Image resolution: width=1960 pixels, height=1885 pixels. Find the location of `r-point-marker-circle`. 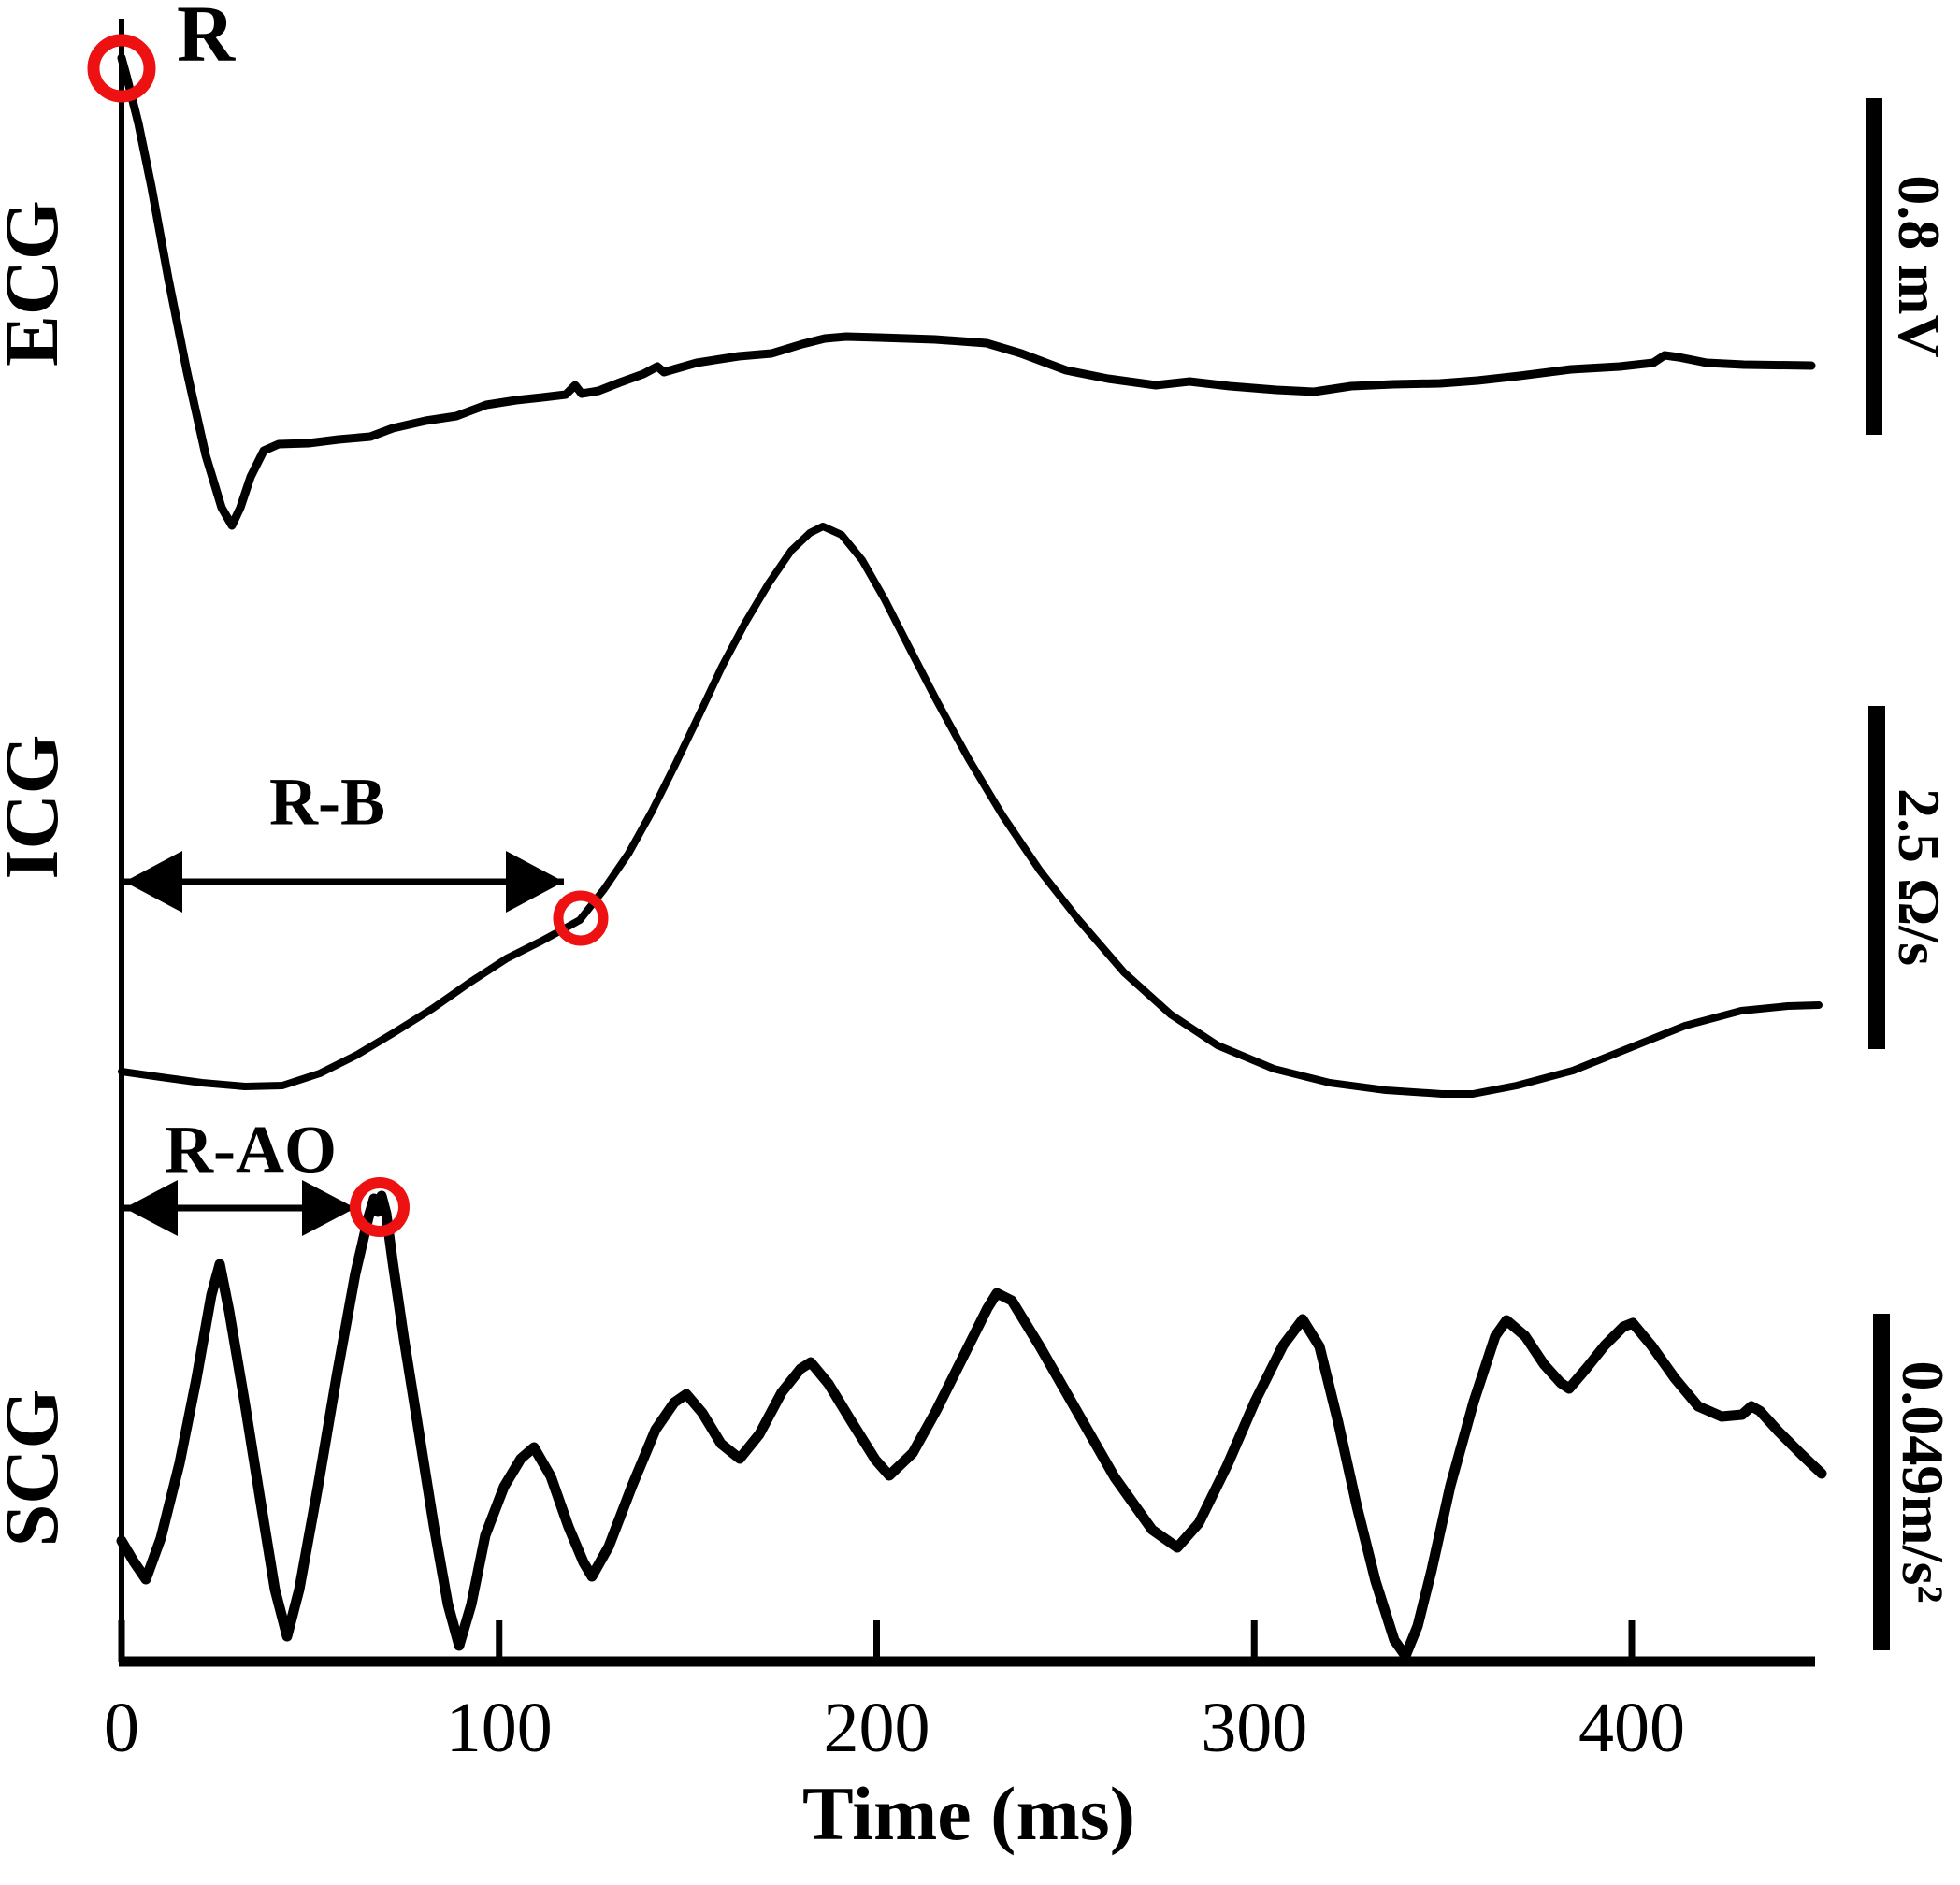

r-point-marker-circle is located at coordinates (121, 68).